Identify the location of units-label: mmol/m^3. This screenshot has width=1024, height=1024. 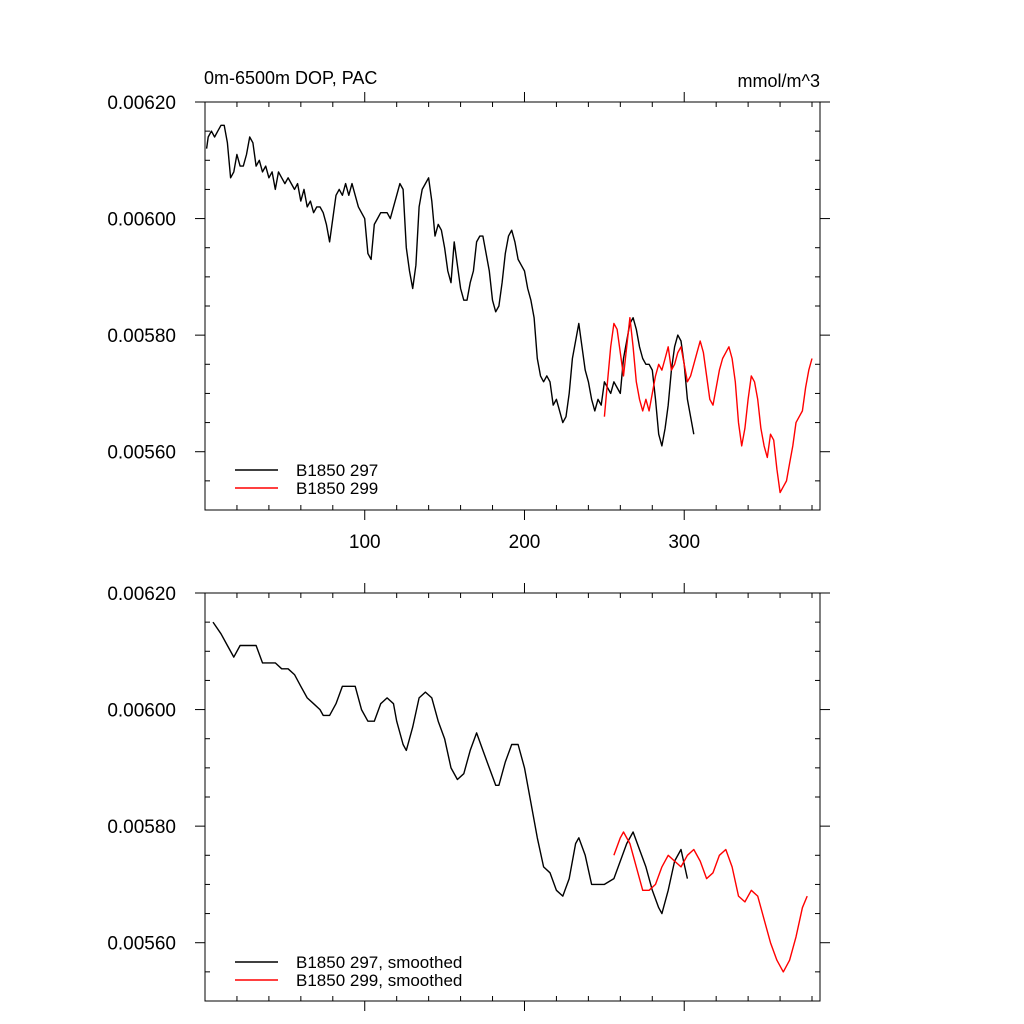
(779, 81).